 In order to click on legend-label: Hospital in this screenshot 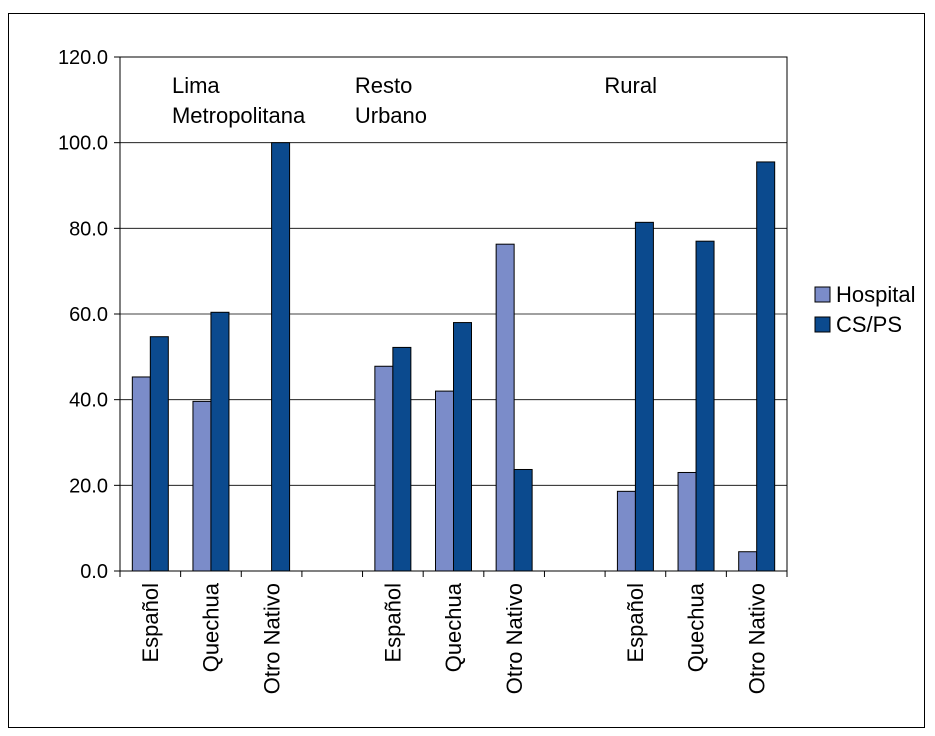, I will do `click(875, 294)`.